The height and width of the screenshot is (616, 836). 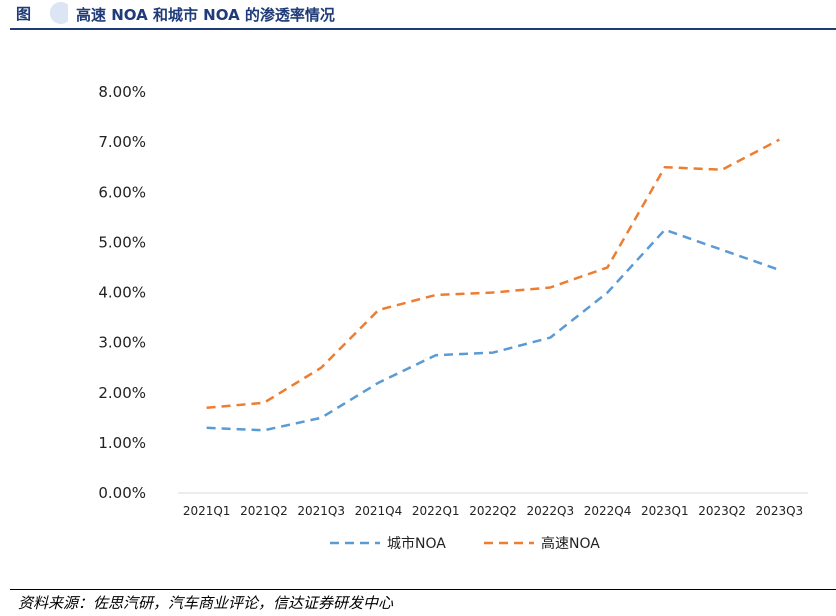 I want to click on y-tick-label: 2.00%, so click(x=122, y=393).